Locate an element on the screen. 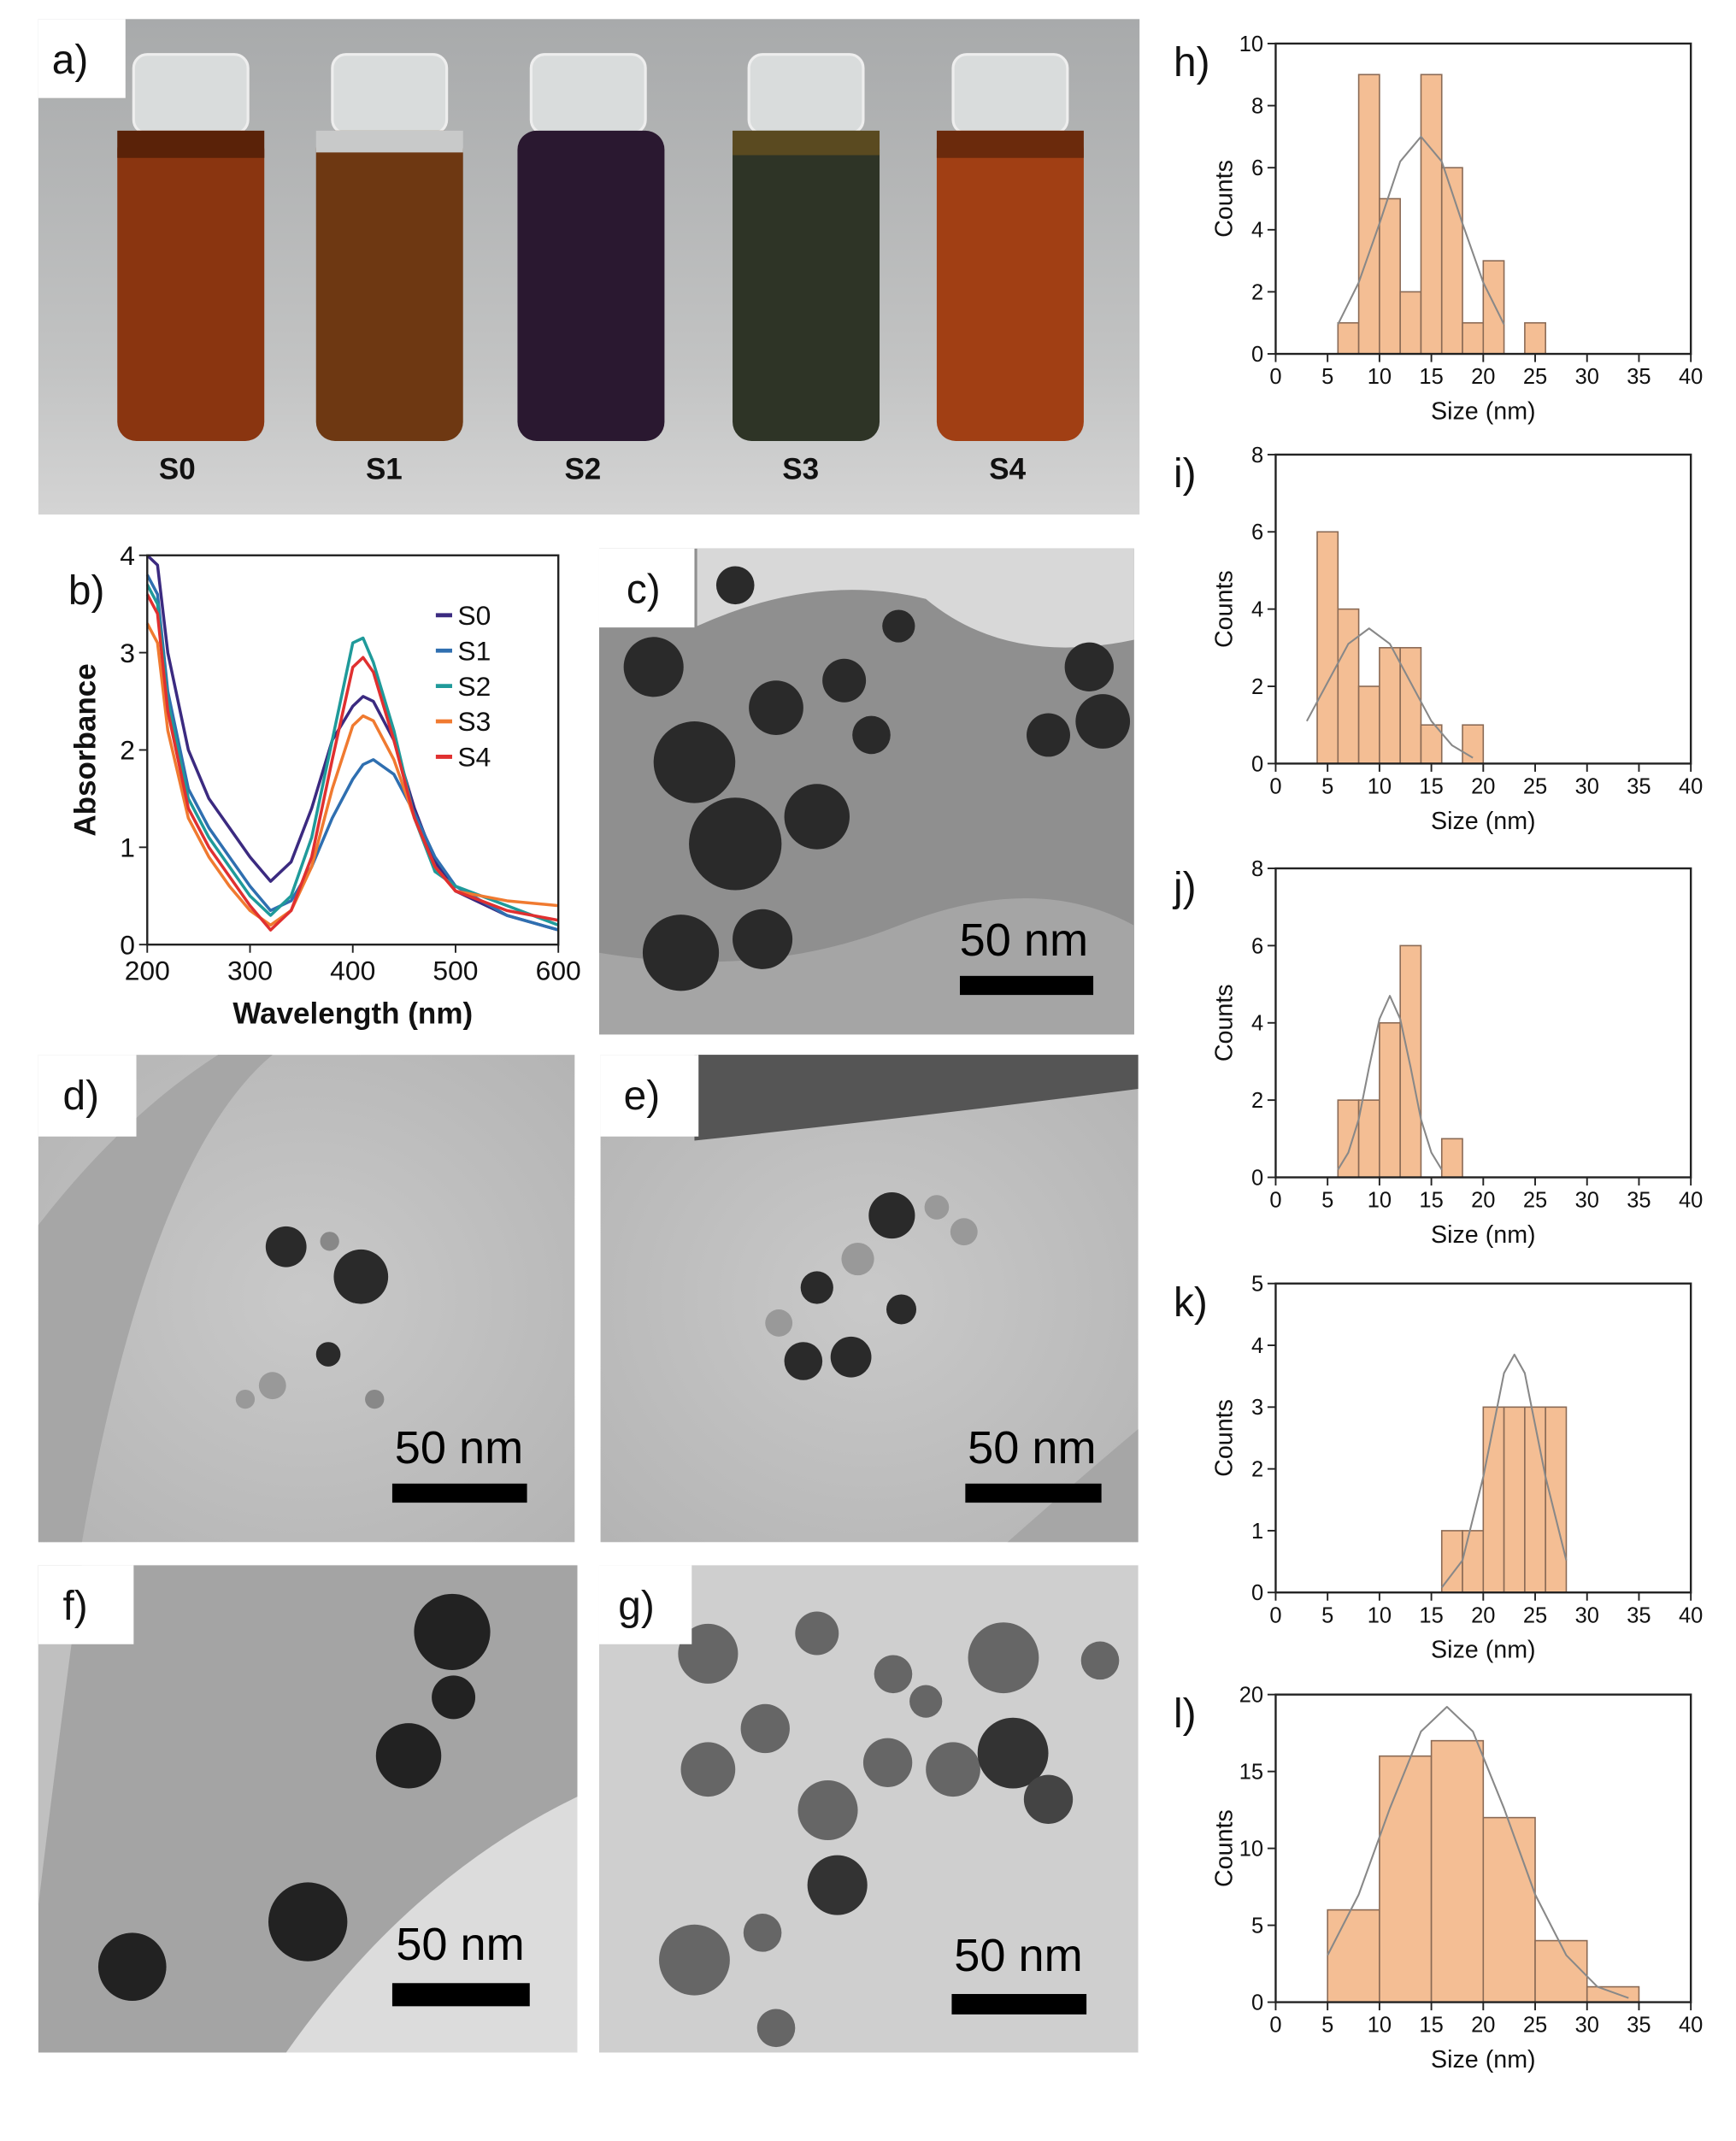 The width and height of the screenshot is (1736, 2141). photo-panel: S0 S1 S2 S3 S4 a) is located at coordinates (589, 267).